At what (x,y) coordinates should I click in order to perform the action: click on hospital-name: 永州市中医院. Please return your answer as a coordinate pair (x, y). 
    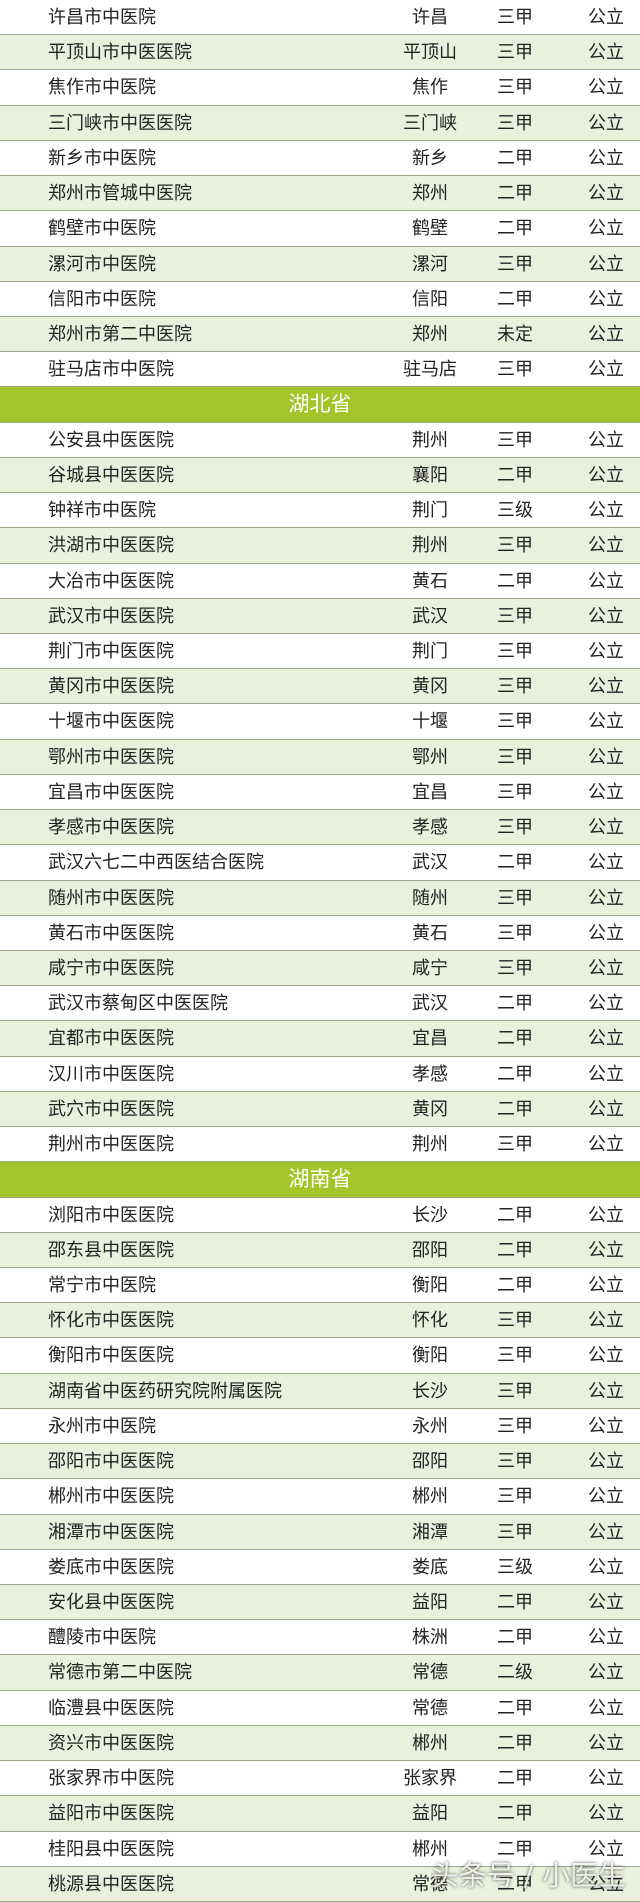
    Looking at the image, I should click on (102, 1426).